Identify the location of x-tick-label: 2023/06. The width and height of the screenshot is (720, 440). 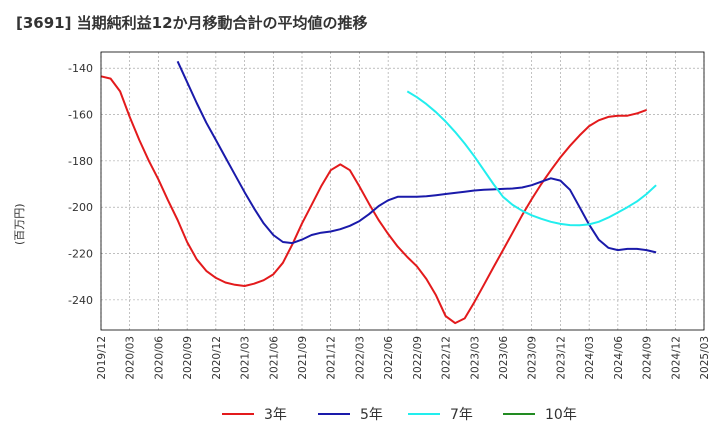
(504, 358).